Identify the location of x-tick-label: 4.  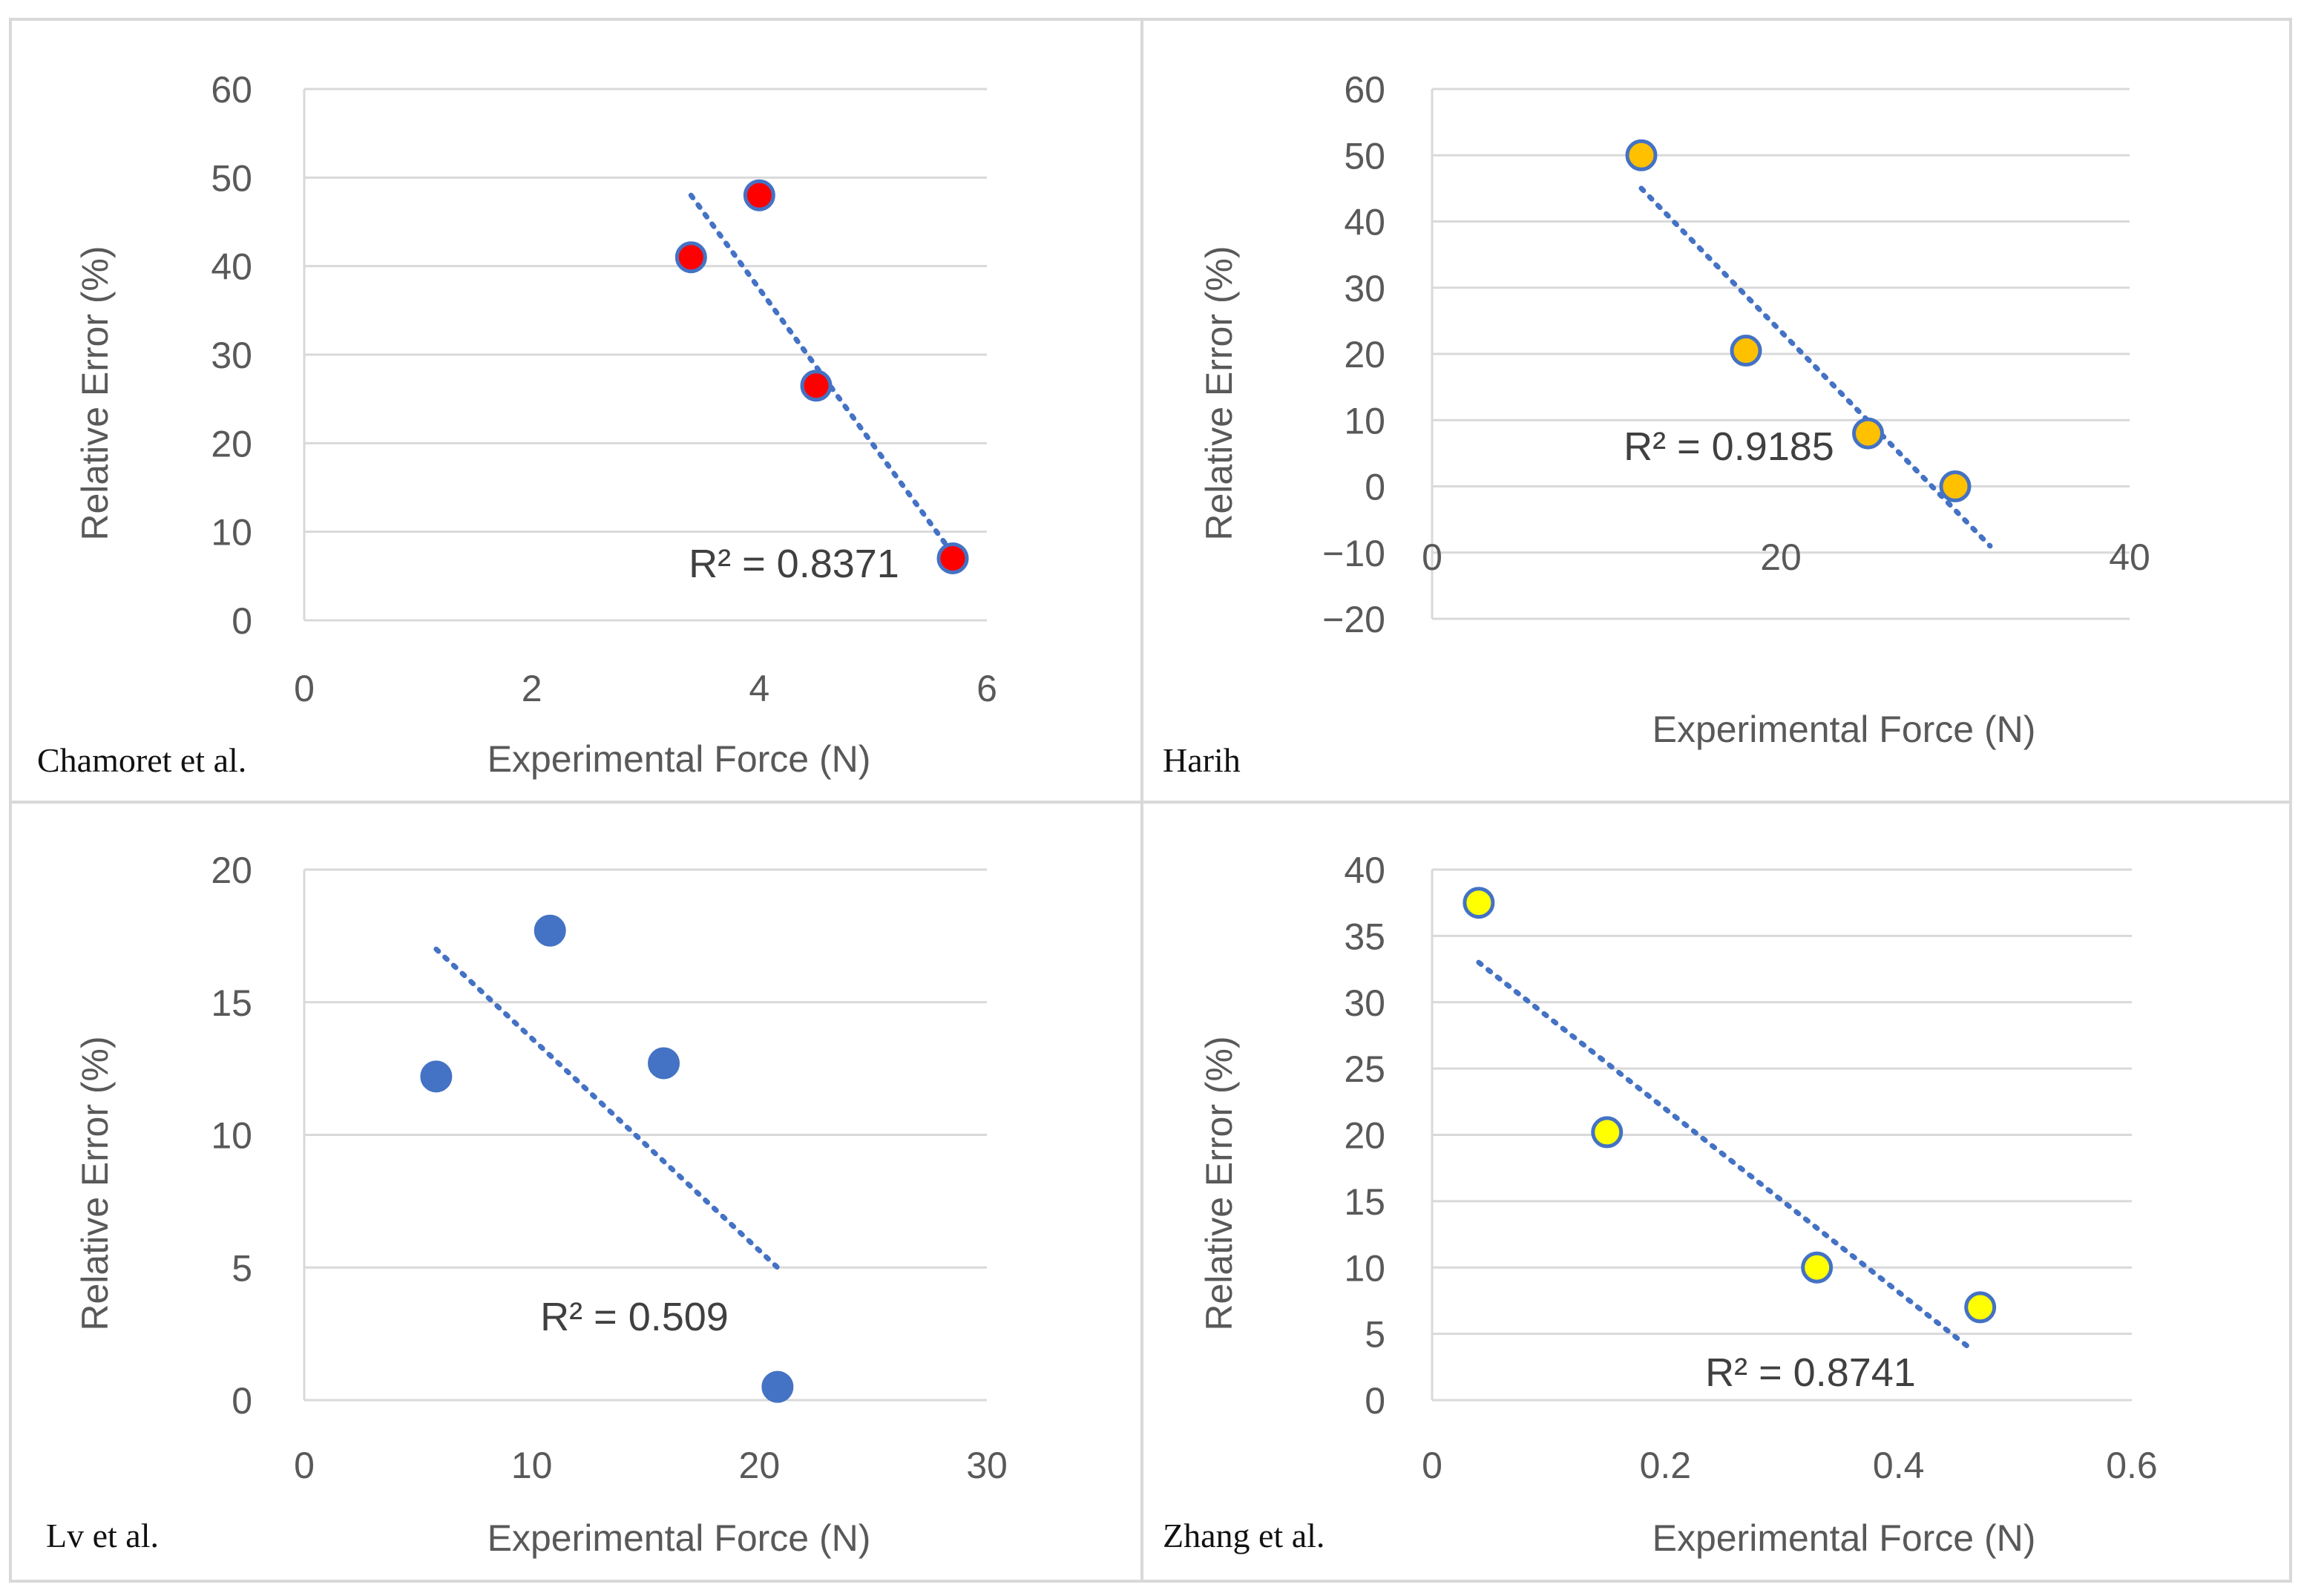
(759, 688).